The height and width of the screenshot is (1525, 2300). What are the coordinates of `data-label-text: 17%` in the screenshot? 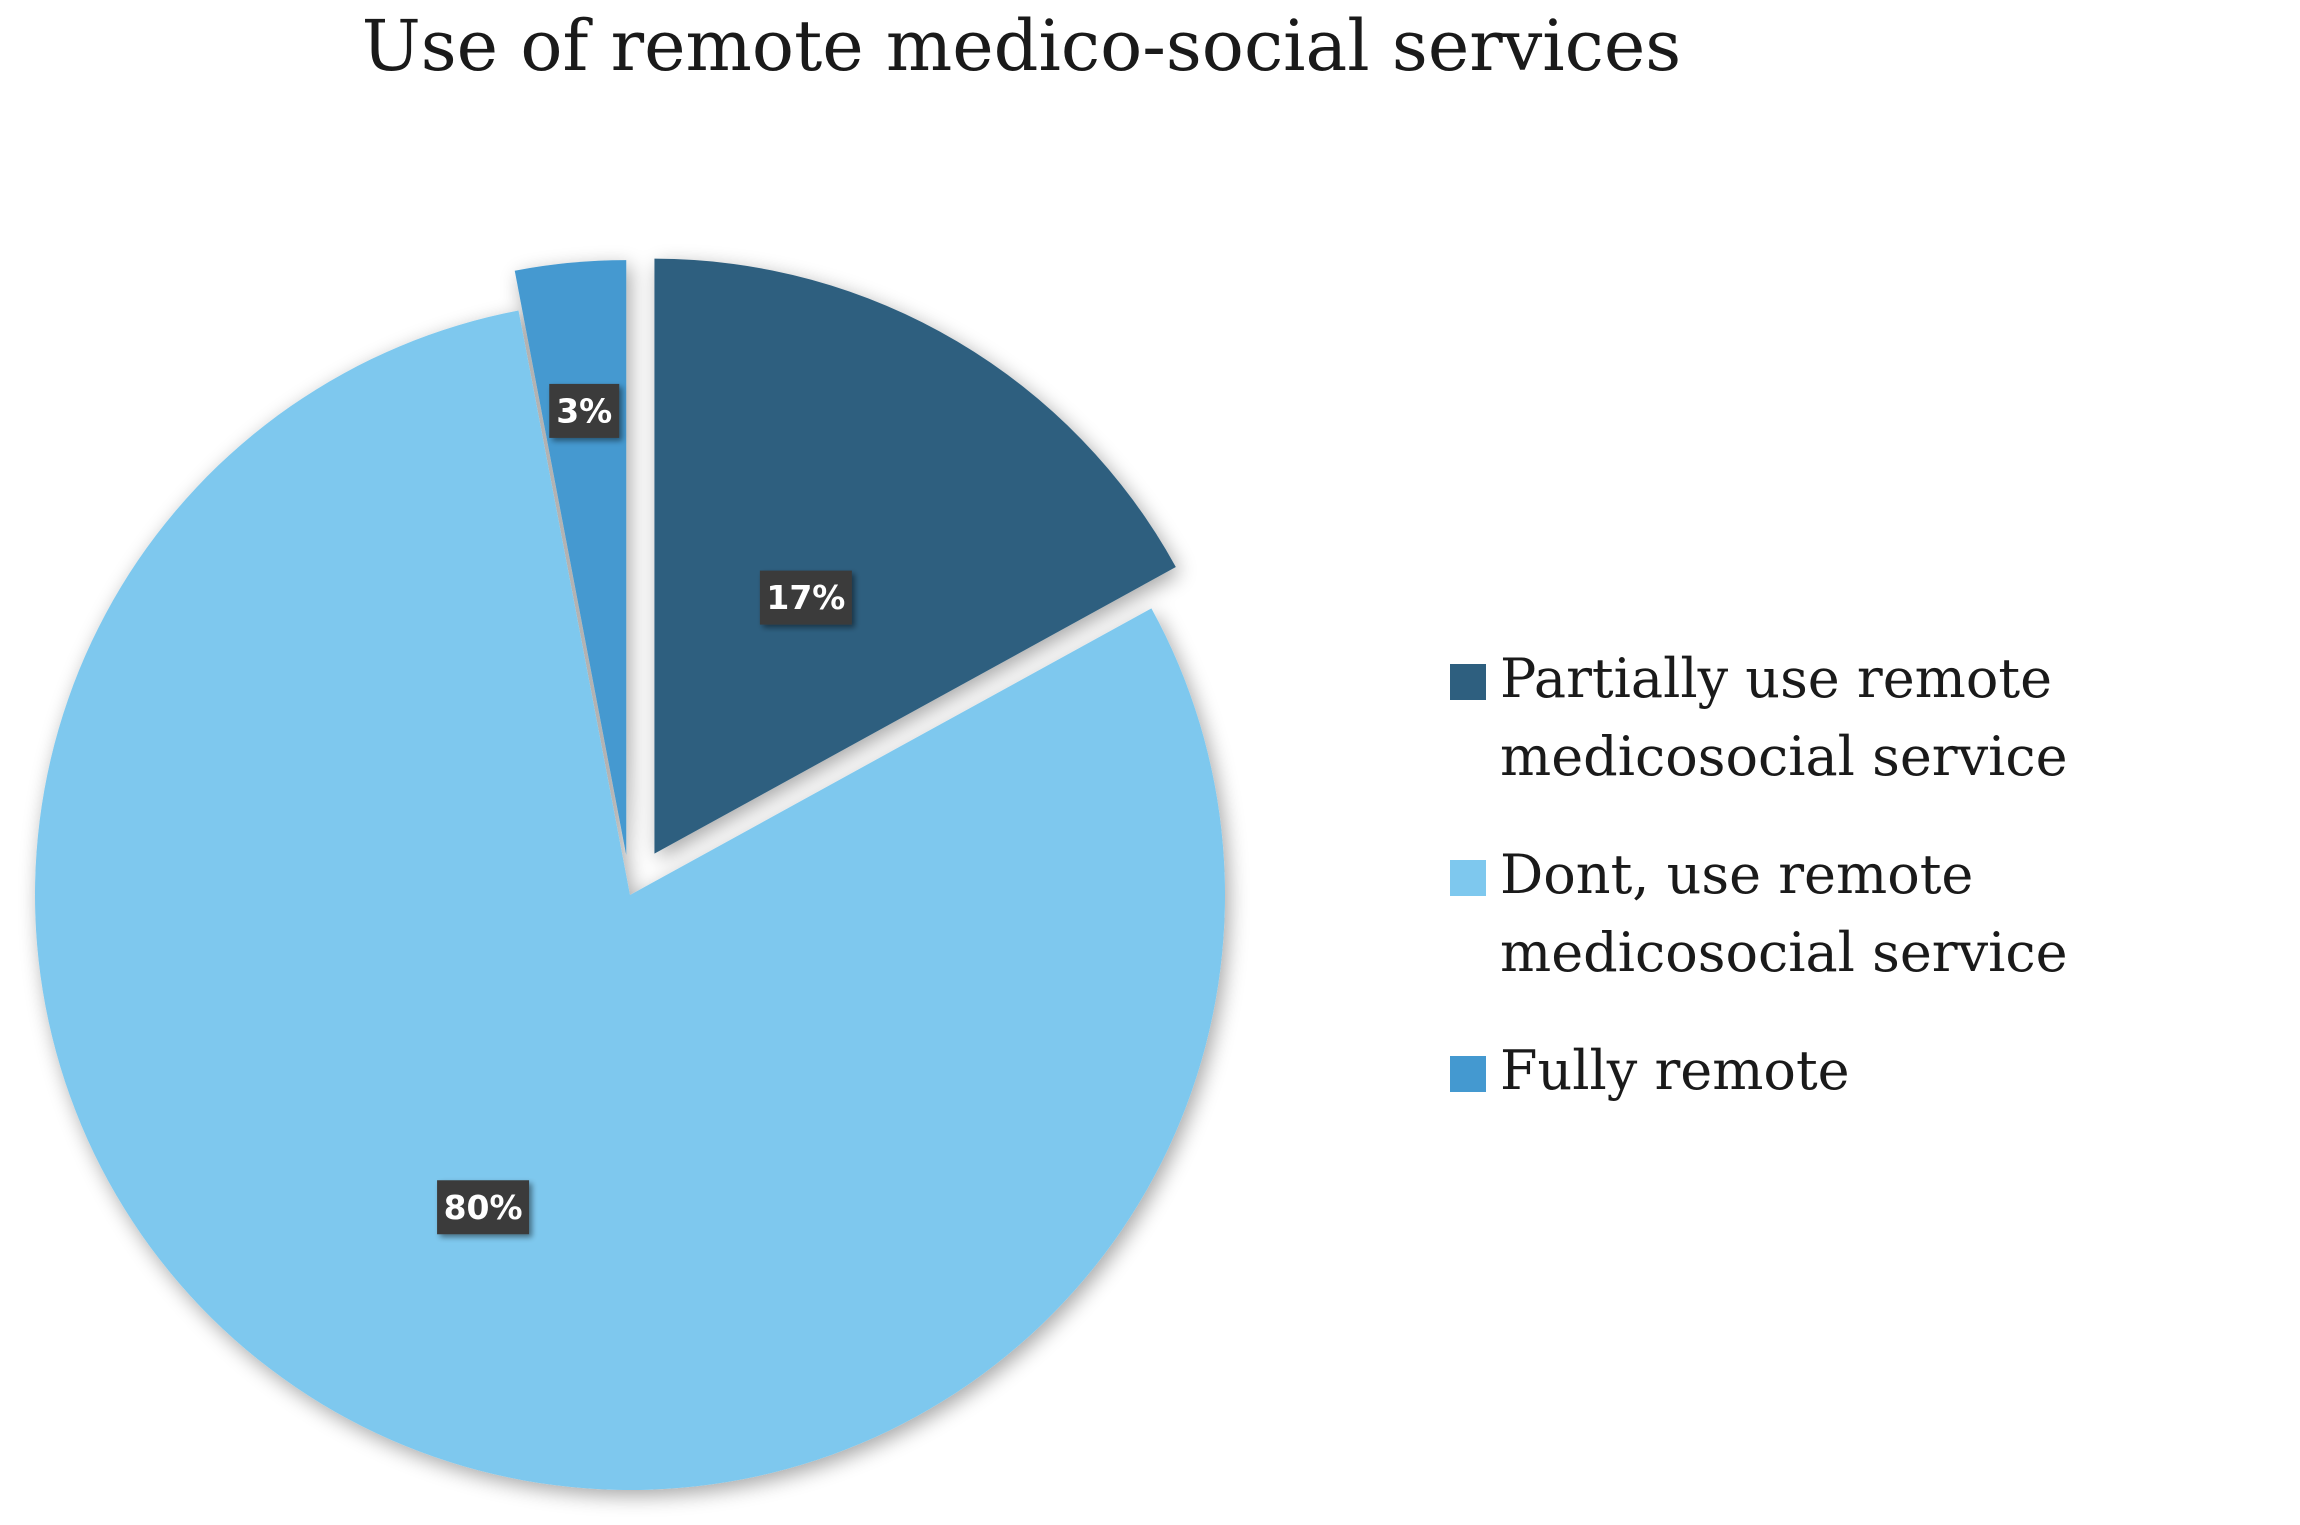 It's located at (805, 597).